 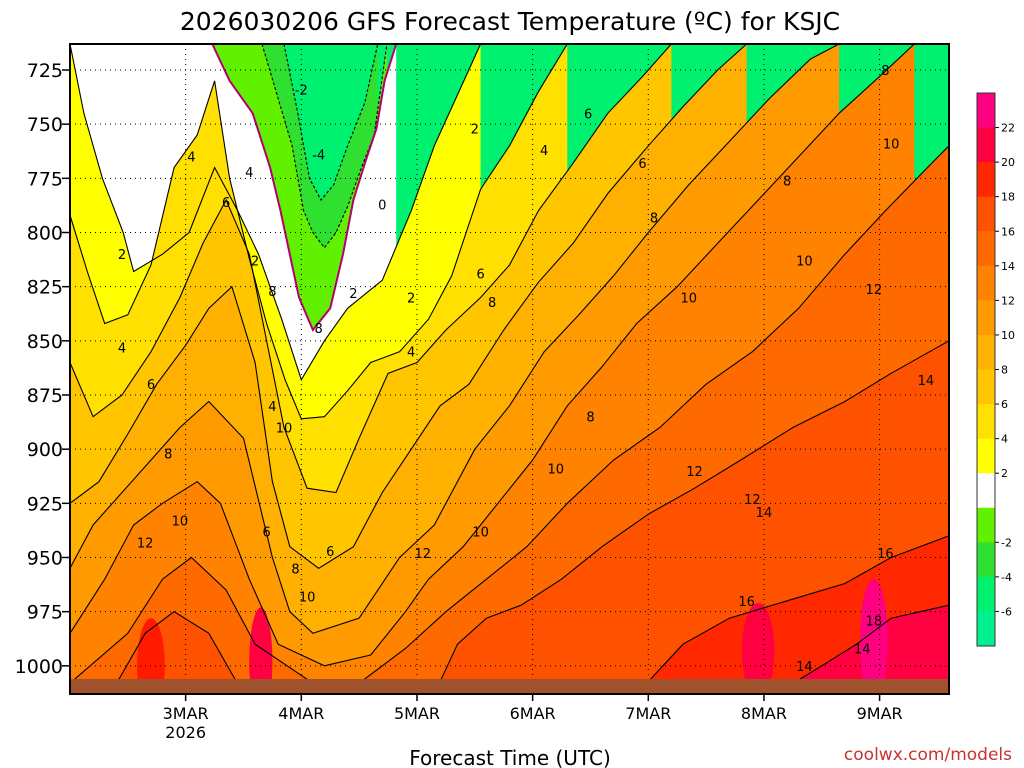 I want to click on contour-label-2: 0, so click(x=382, y=205).